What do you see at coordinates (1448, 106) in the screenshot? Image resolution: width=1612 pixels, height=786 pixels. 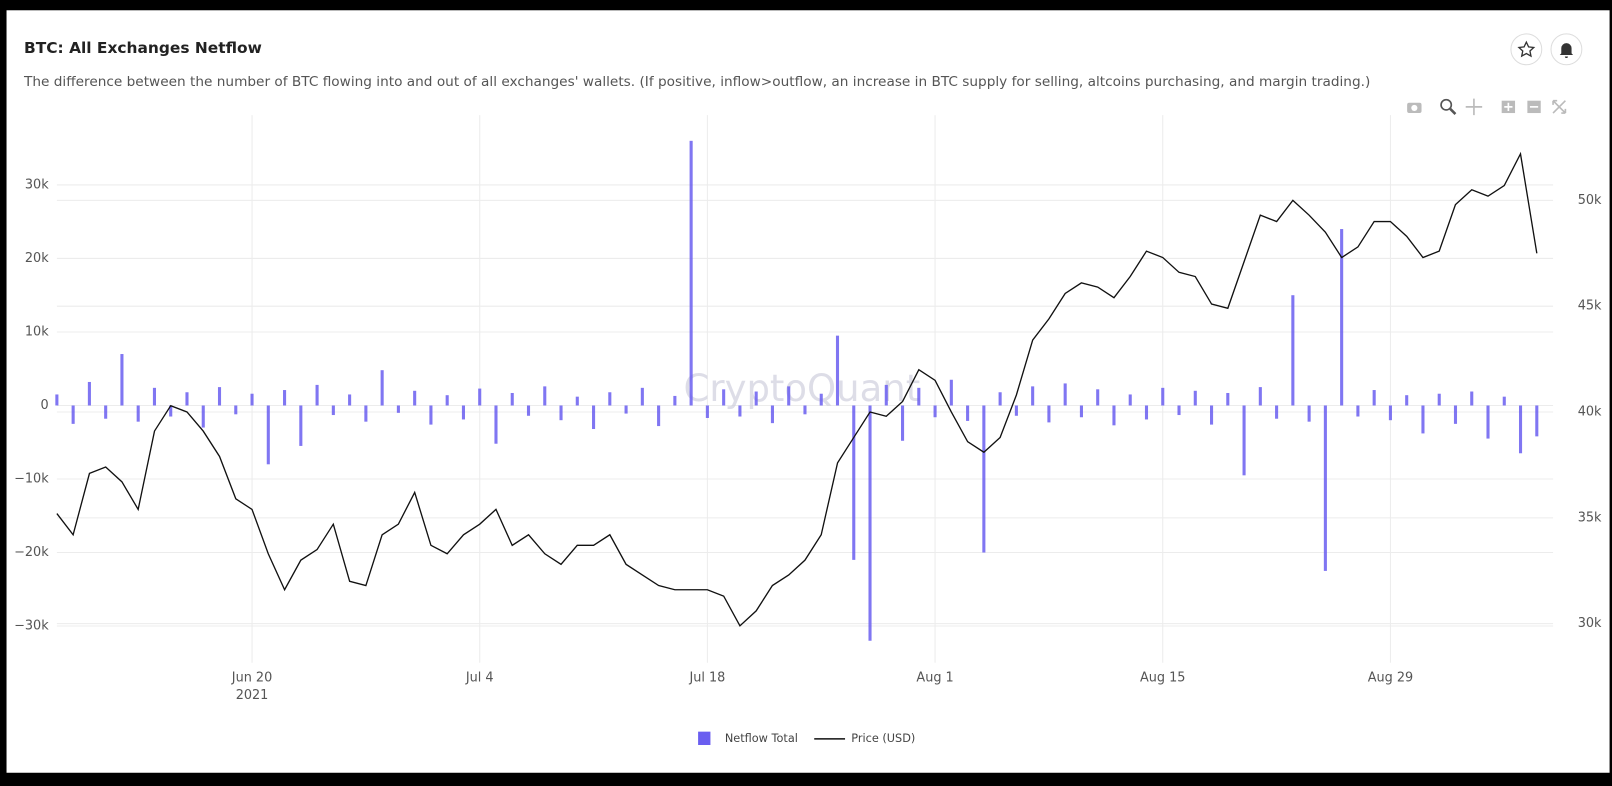 I see `zoom-button` at bounding box center [1448, 106].